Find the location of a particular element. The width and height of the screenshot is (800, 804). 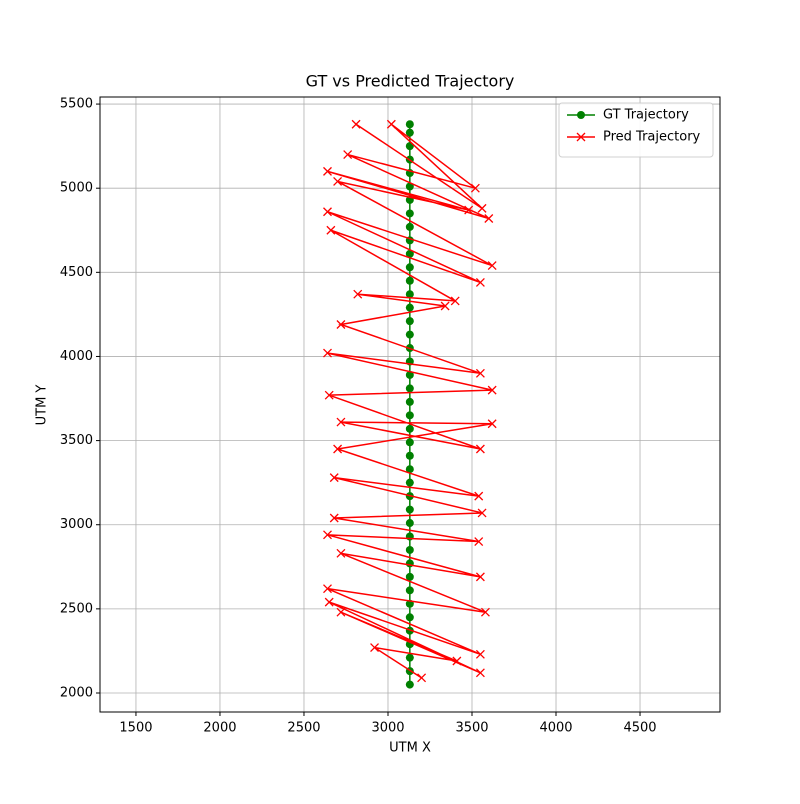

x-tick-label: 4500 is located at coordinates (639, 728).